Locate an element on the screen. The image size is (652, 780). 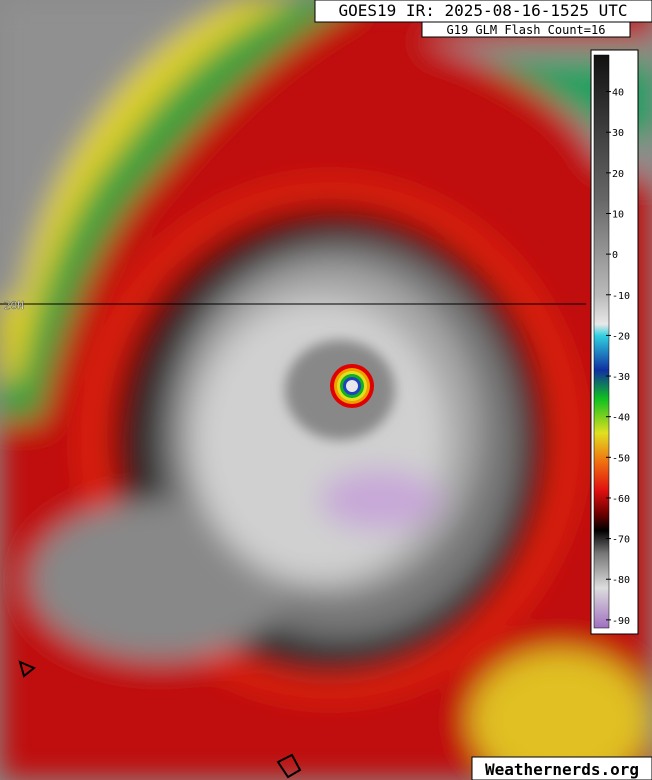
colorbar-tick-label: -60 is located at coordinates (621, 499).